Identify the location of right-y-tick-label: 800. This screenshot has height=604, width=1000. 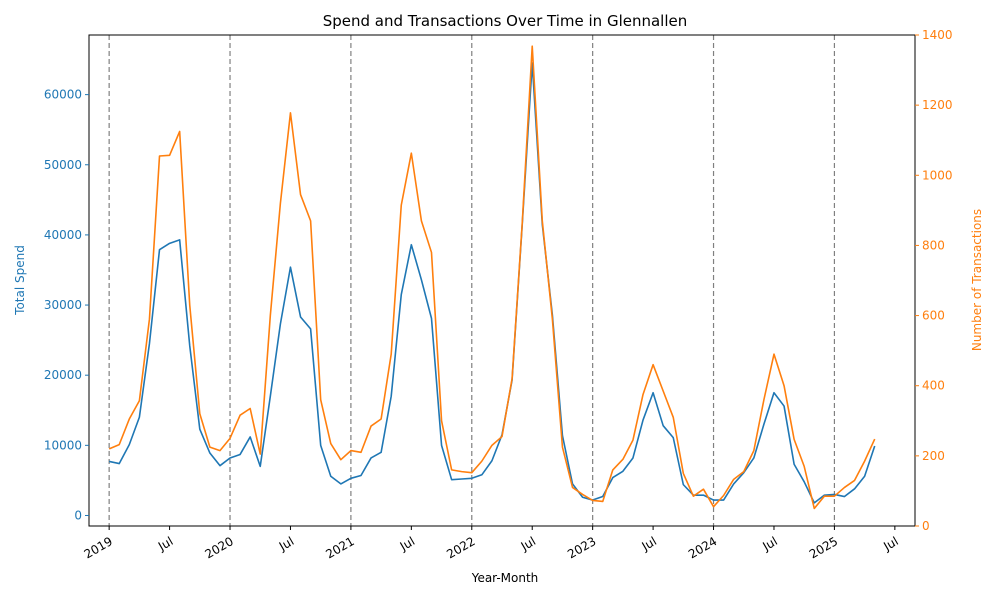
(933, 245).